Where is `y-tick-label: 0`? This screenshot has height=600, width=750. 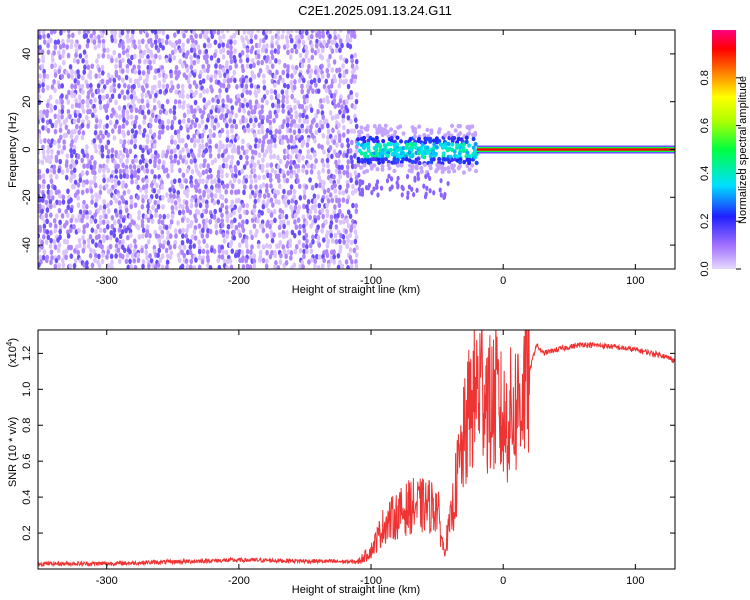 y-tick-label: 0 is located at coordinates (27, 149).